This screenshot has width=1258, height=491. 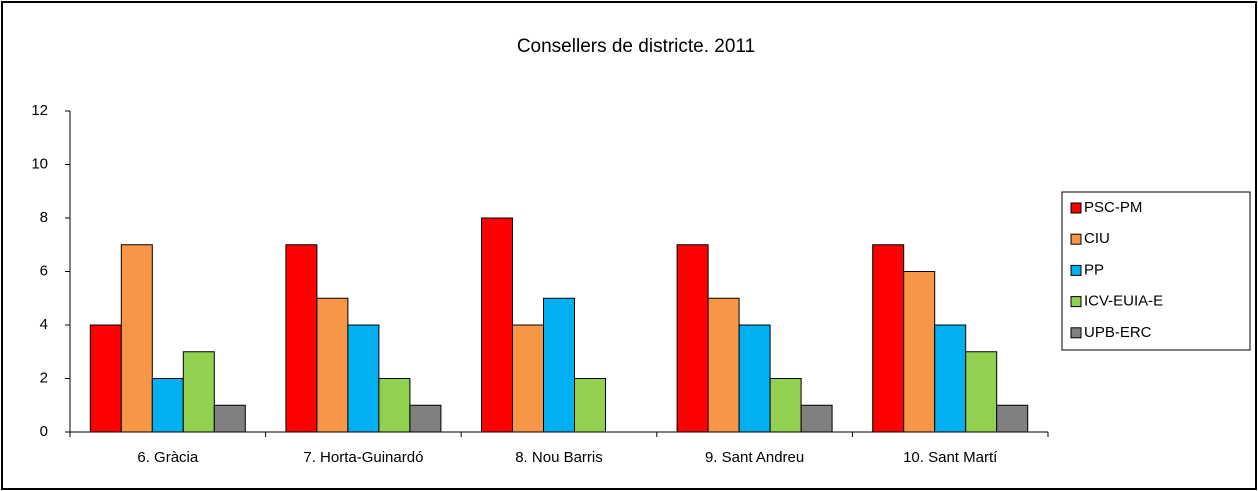 I want to click on x-tick-label: 9. Sant Andreu, so click(x=754, y=457).